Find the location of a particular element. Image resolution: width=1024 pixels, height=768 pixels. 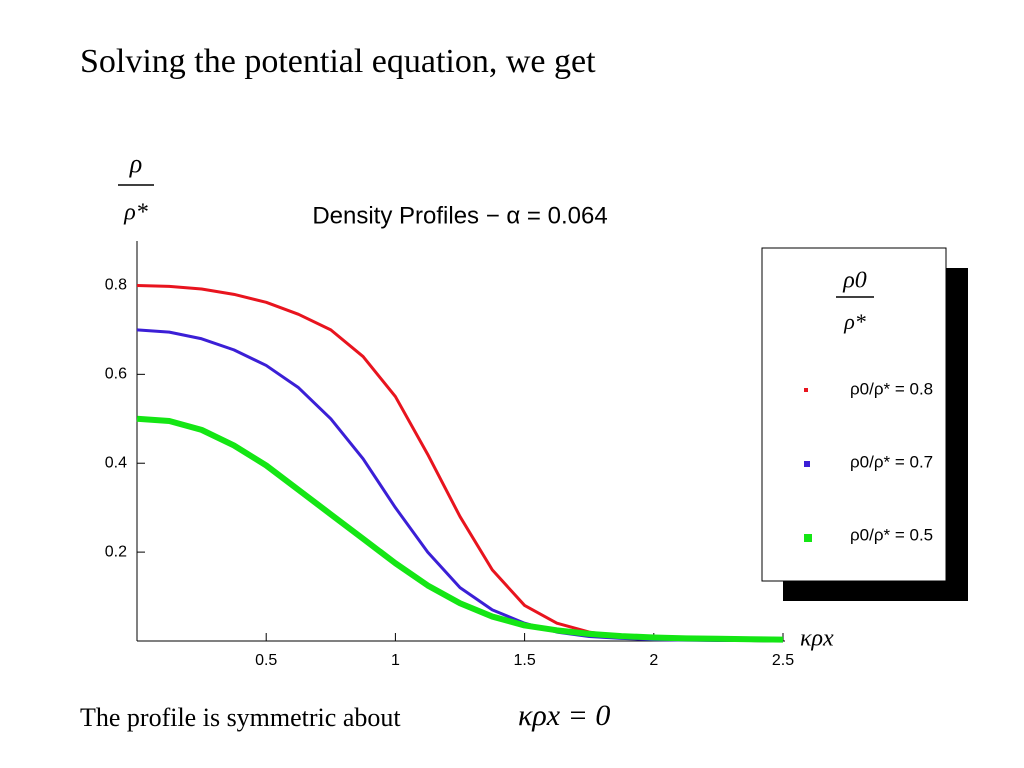

x-tick-label: 1.5 is located at coordinates (524, 660).